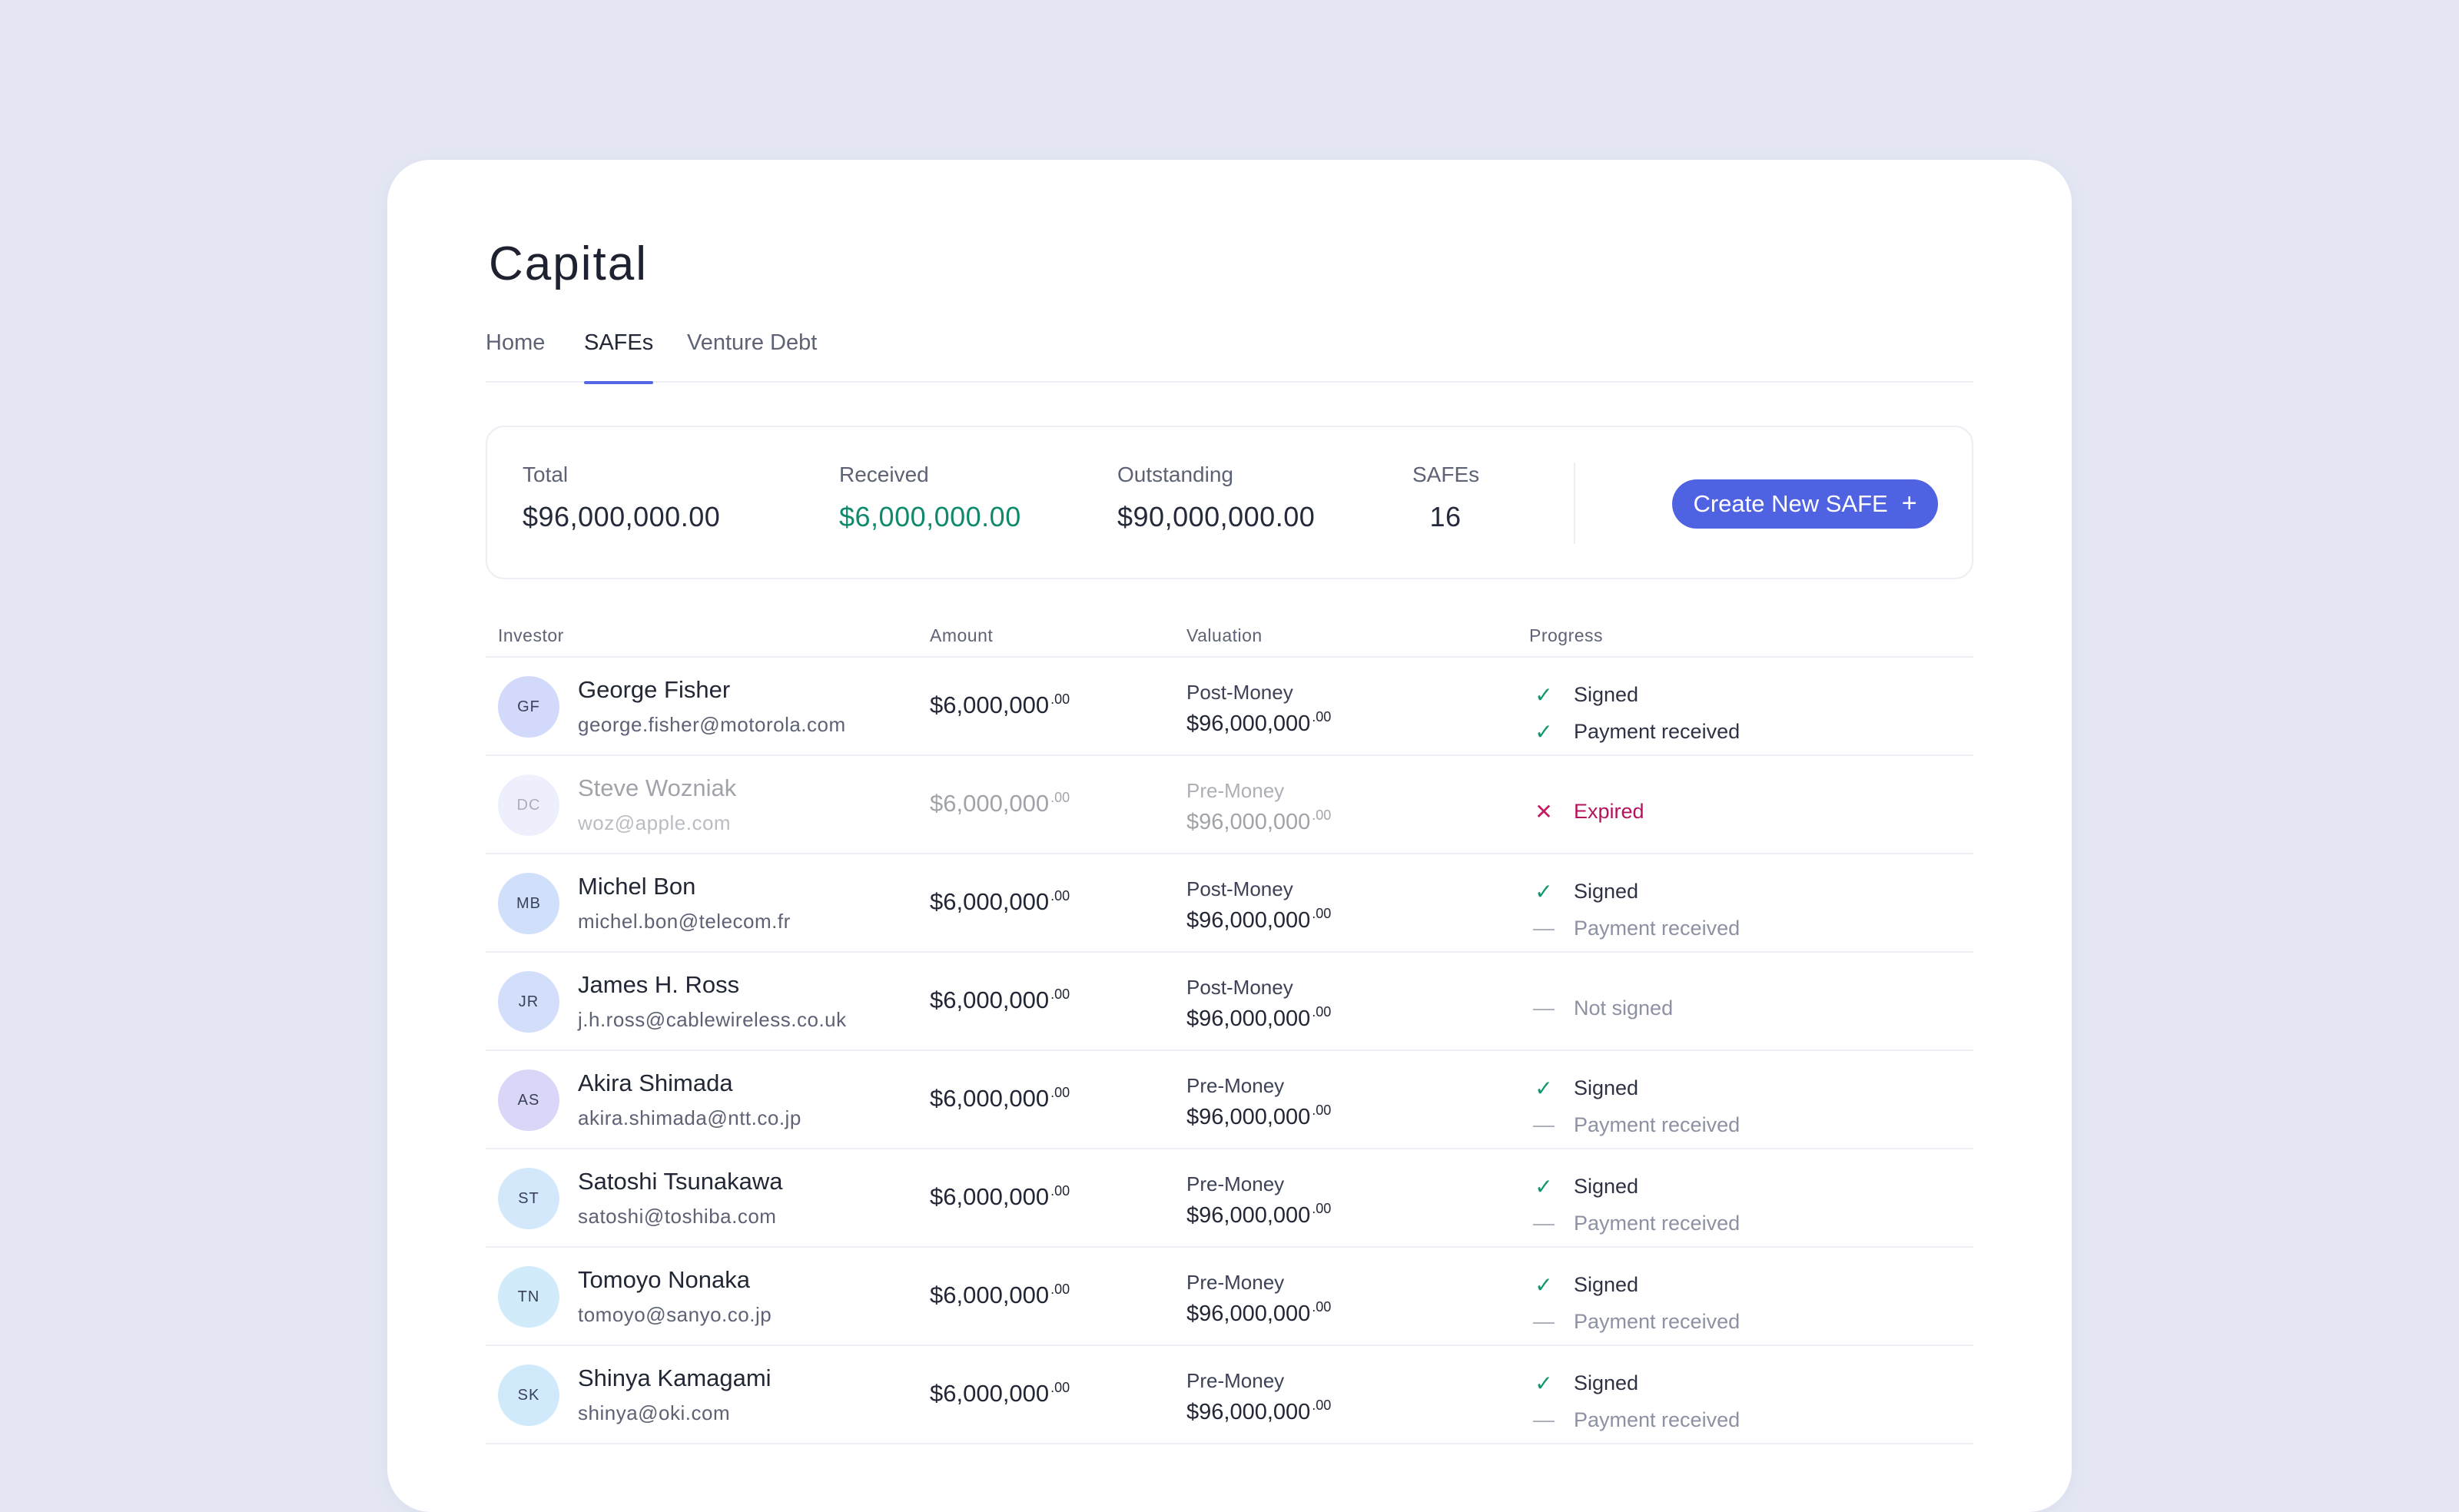 This screenshot has height=1512, width=2459. I want to click on investor-email: satoshi@toshiba.com, so click(677, 1217).